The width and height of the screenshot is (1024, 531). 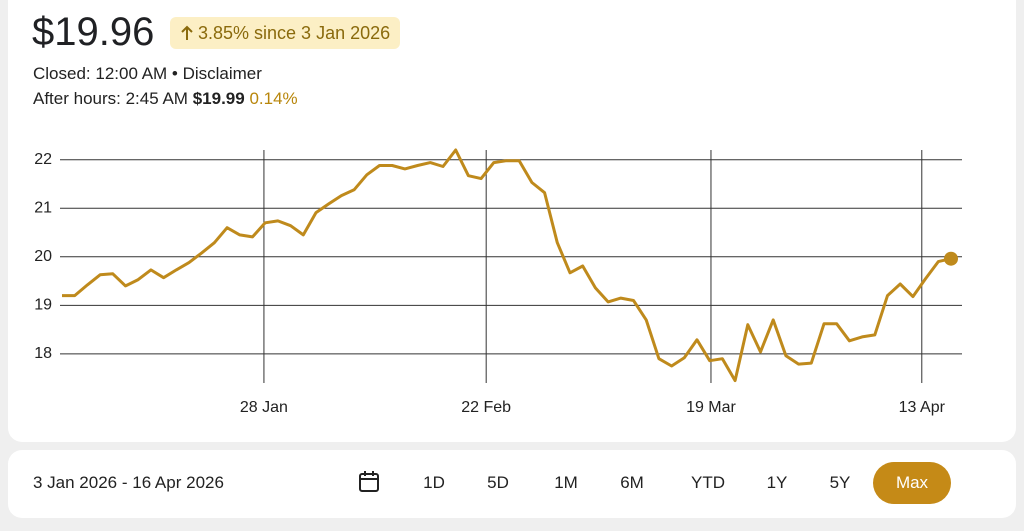 I want to click on range-button: 5Y, so click(x=840, y=482).